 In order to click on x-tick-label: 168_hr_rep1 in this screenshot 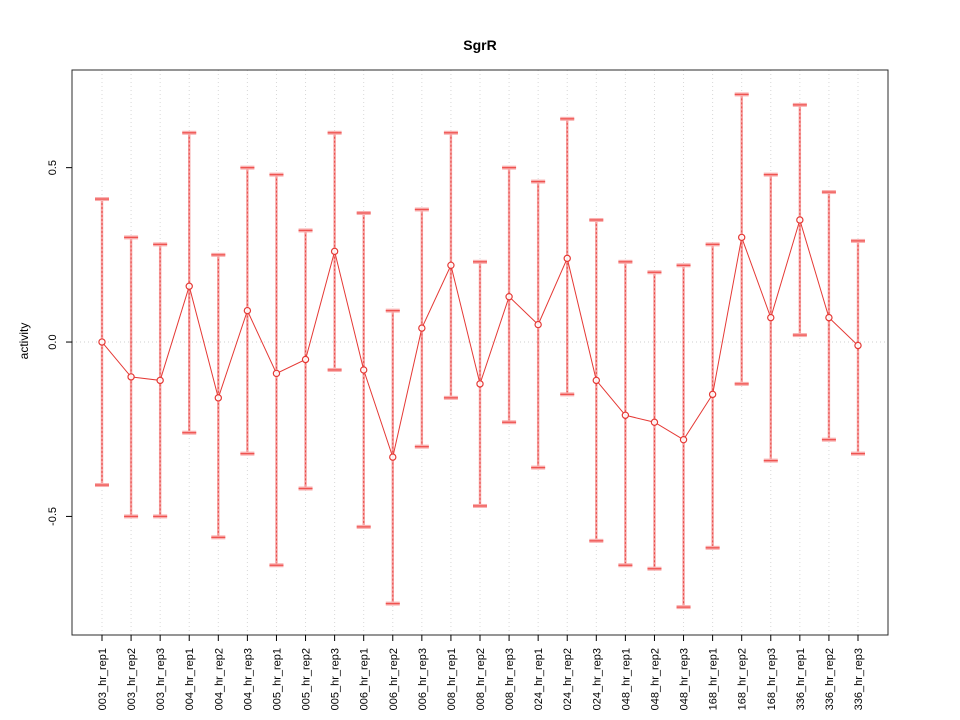, I will do `click(714, 679)`.